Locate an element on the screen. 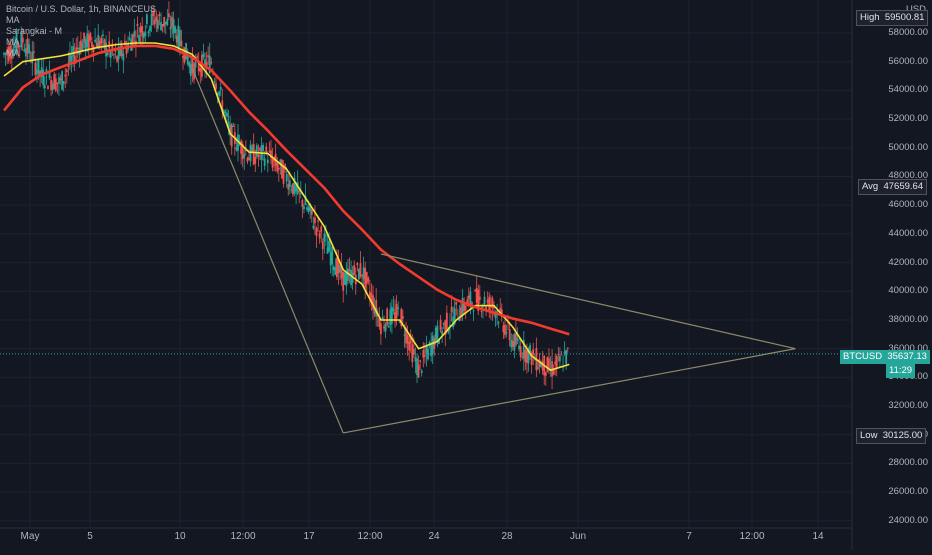  y-tick-label: 42000.00 is located at coordinates (908, 262).